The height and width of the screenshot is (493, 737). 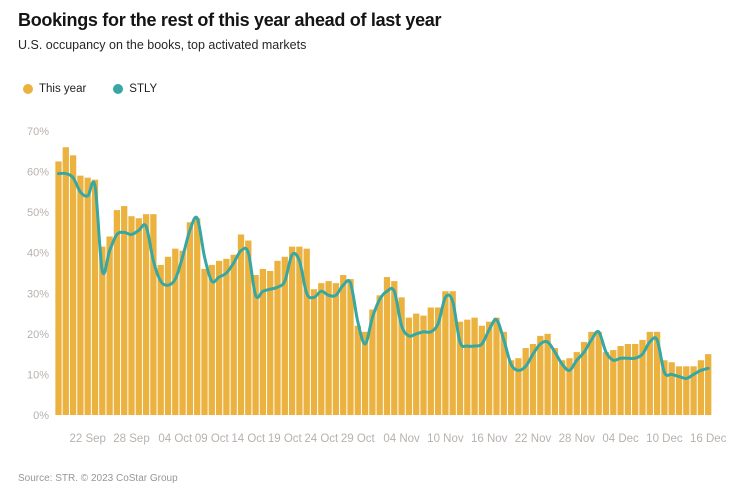 I want to click on x-tick-label: 10 Dec, so click(x=664, y=439).